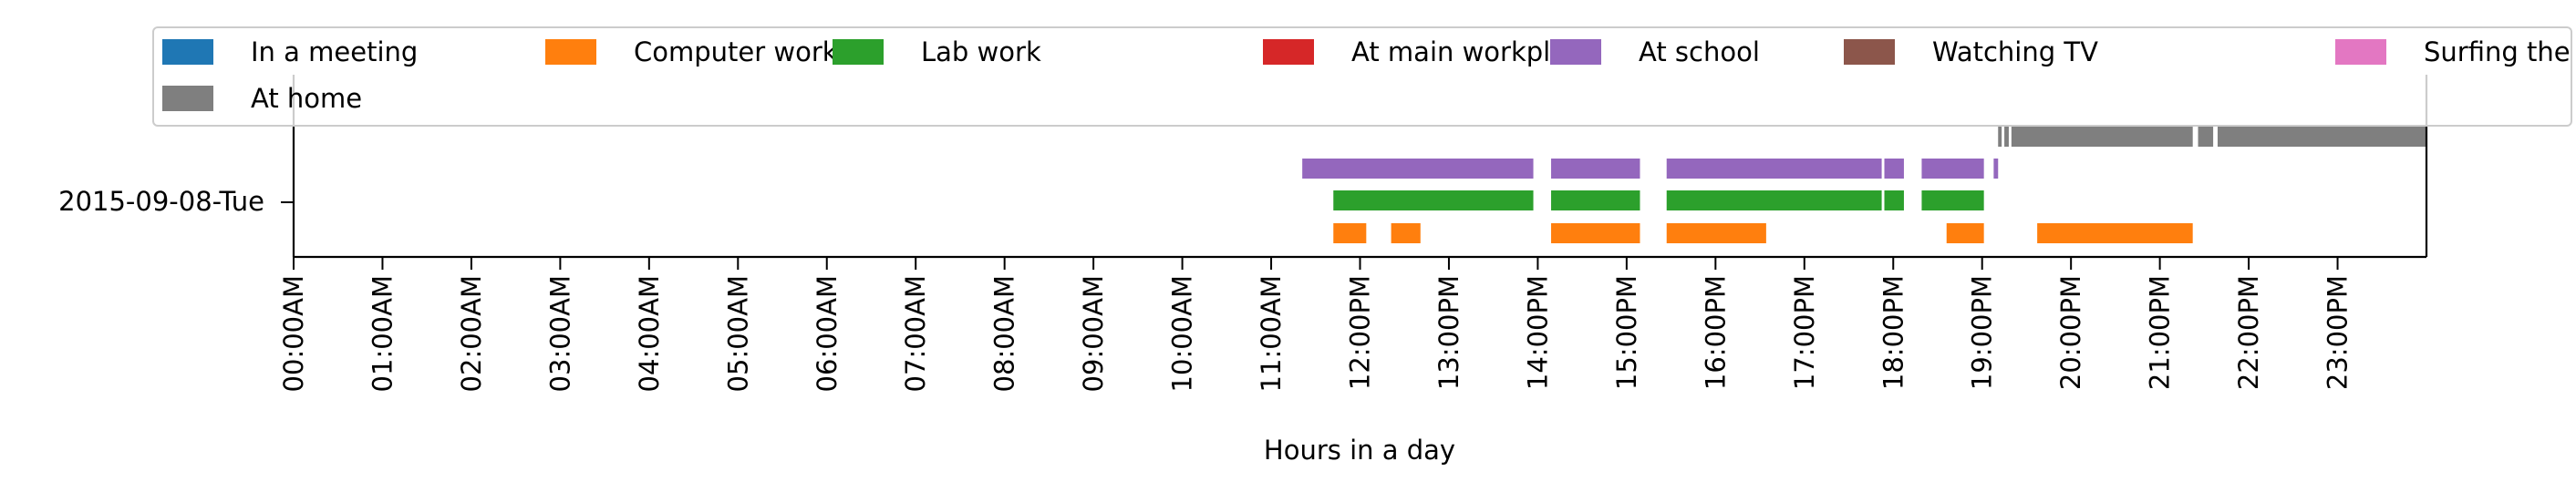 This screenshot has height=492, width=2576. What do you see at coordinates (915, 333) in the screenshot?
I see `x-tick-label: 07:00AM` at bounding box center [915, 333].